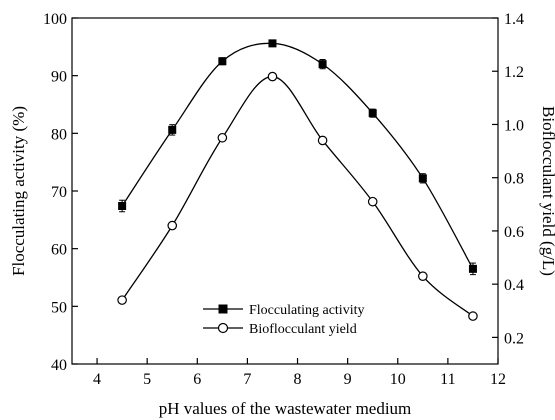  What do you see at coordinates (547, 191) in the screenshot?
I see `y2-axis-label: Bioflocculant yield (g/L)` at bounding box center [547, 191].